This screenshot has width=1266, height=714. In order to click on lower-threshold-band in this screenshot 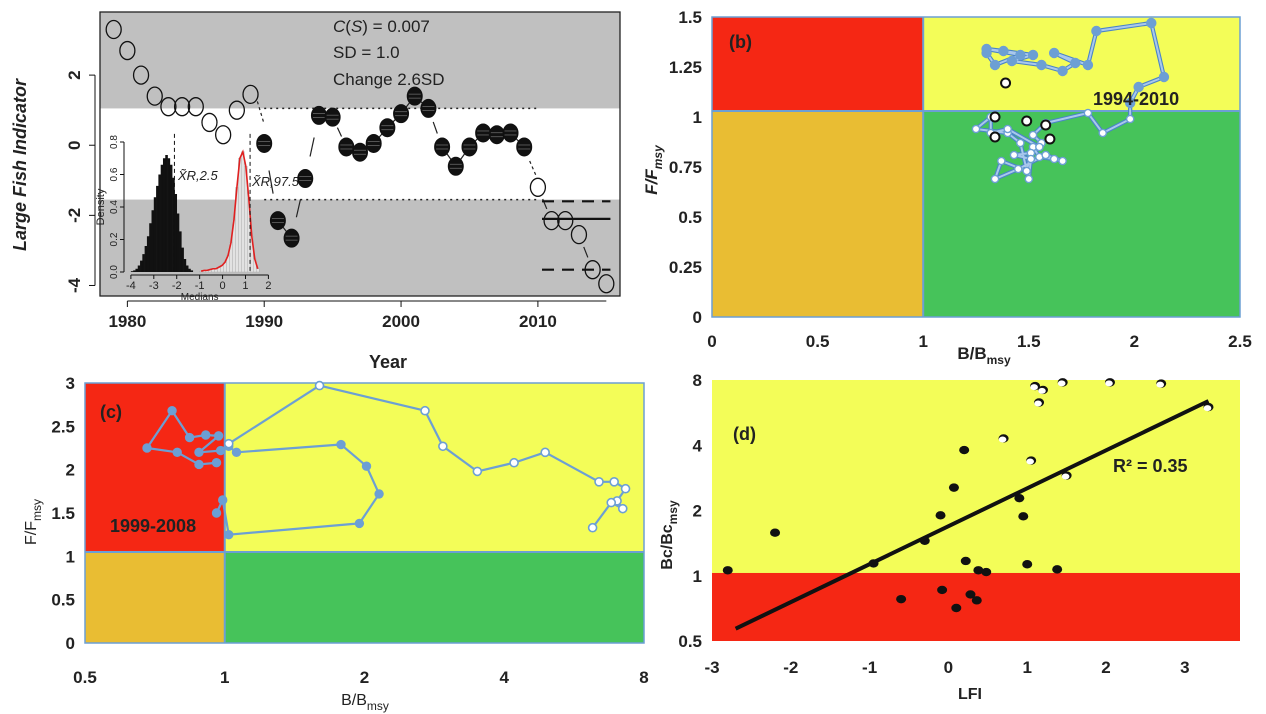, I will do `click(360, 247)`.